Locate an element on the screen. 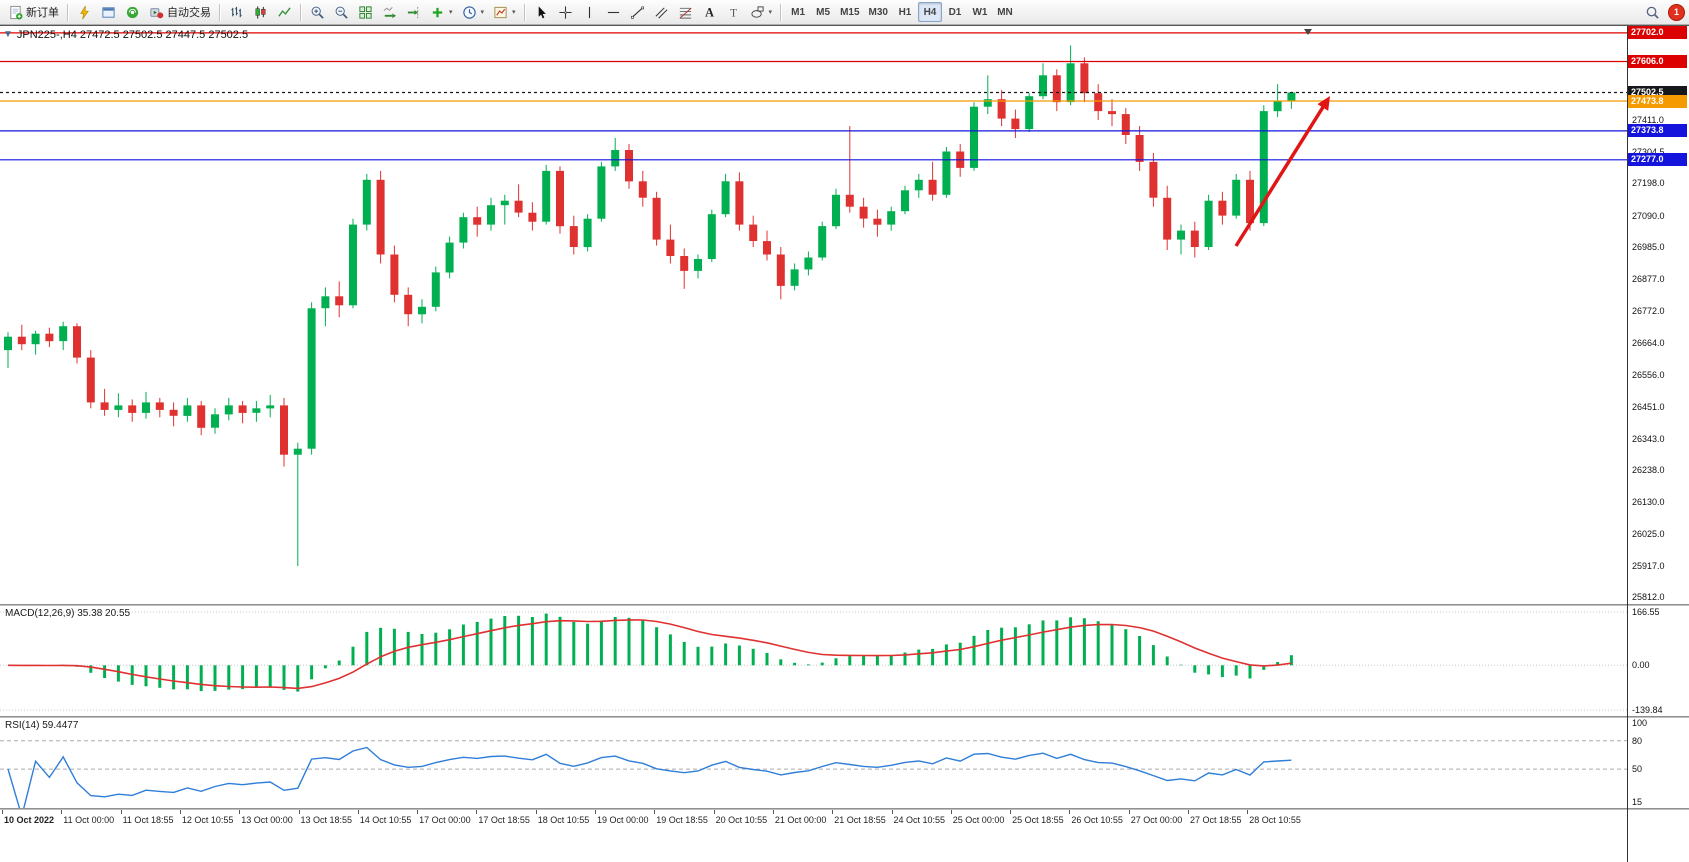 This screenshot has height=862, width=1689. metaeditor-button is located at coordinates (84, 12).